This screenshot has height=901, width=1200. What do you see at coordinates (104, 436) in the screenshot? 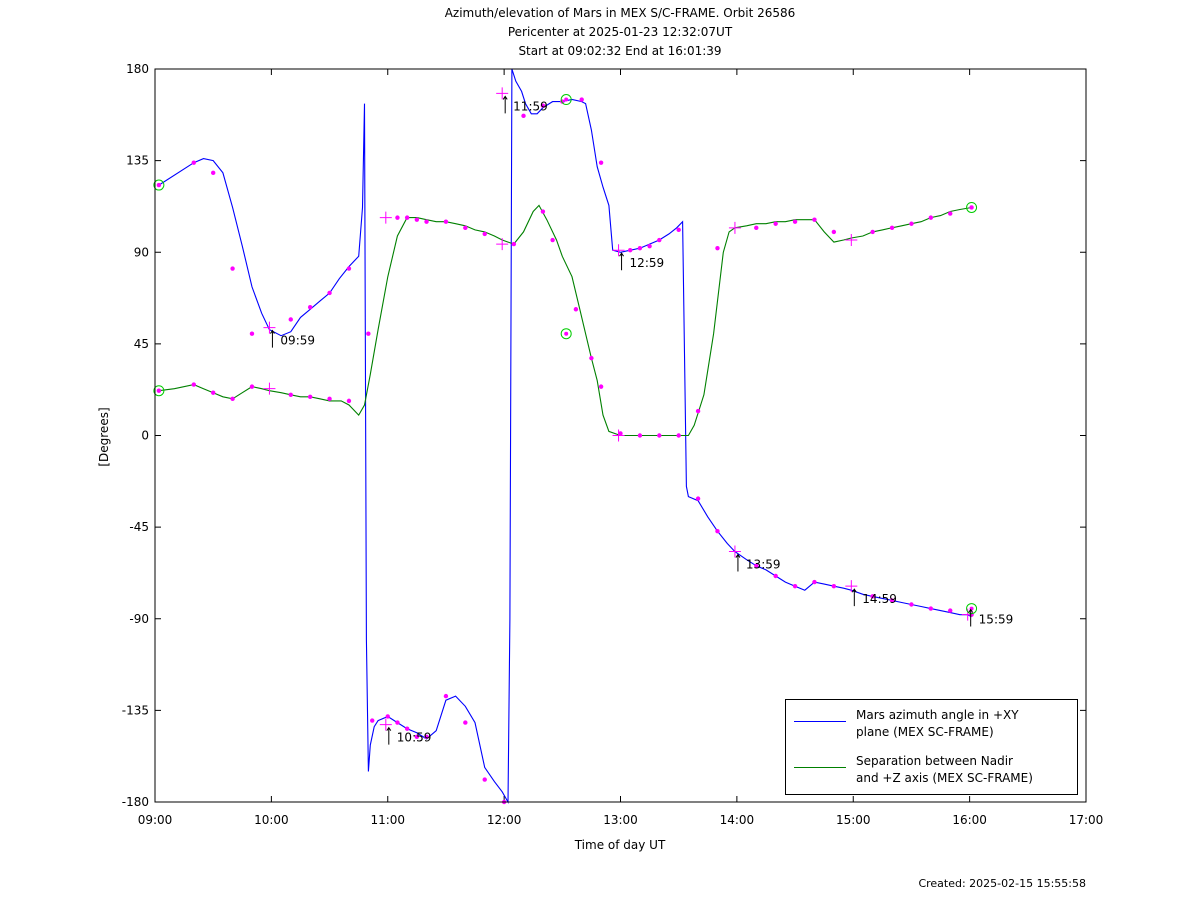
I see `y-axis-label: [Degrees]` at bounding box center [104, 436].